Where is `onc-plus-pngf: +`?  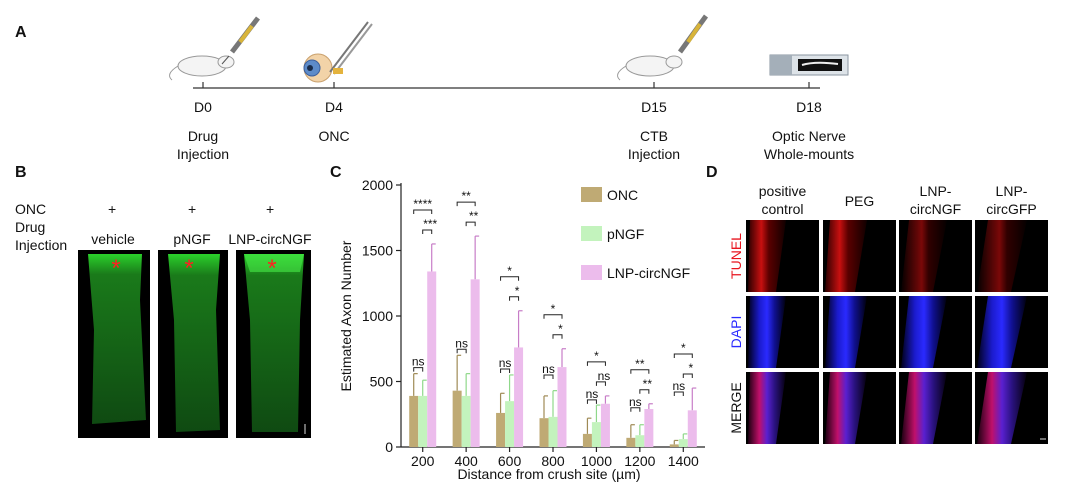
onc-plus-pngf: + is located at coordinates (192, 209).